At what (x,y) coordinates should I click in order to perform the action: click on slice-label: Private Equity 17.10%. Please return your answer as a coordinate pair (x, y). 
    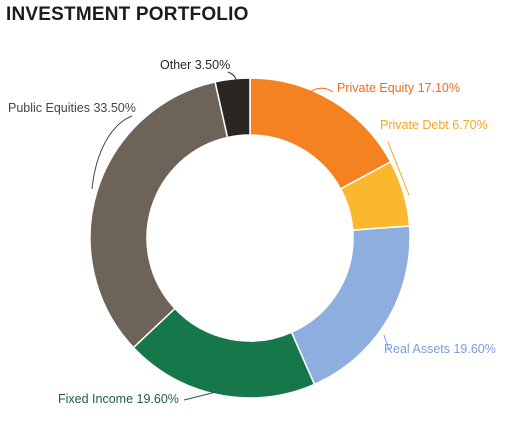
    Looking at the image, I should click on (398, 88).